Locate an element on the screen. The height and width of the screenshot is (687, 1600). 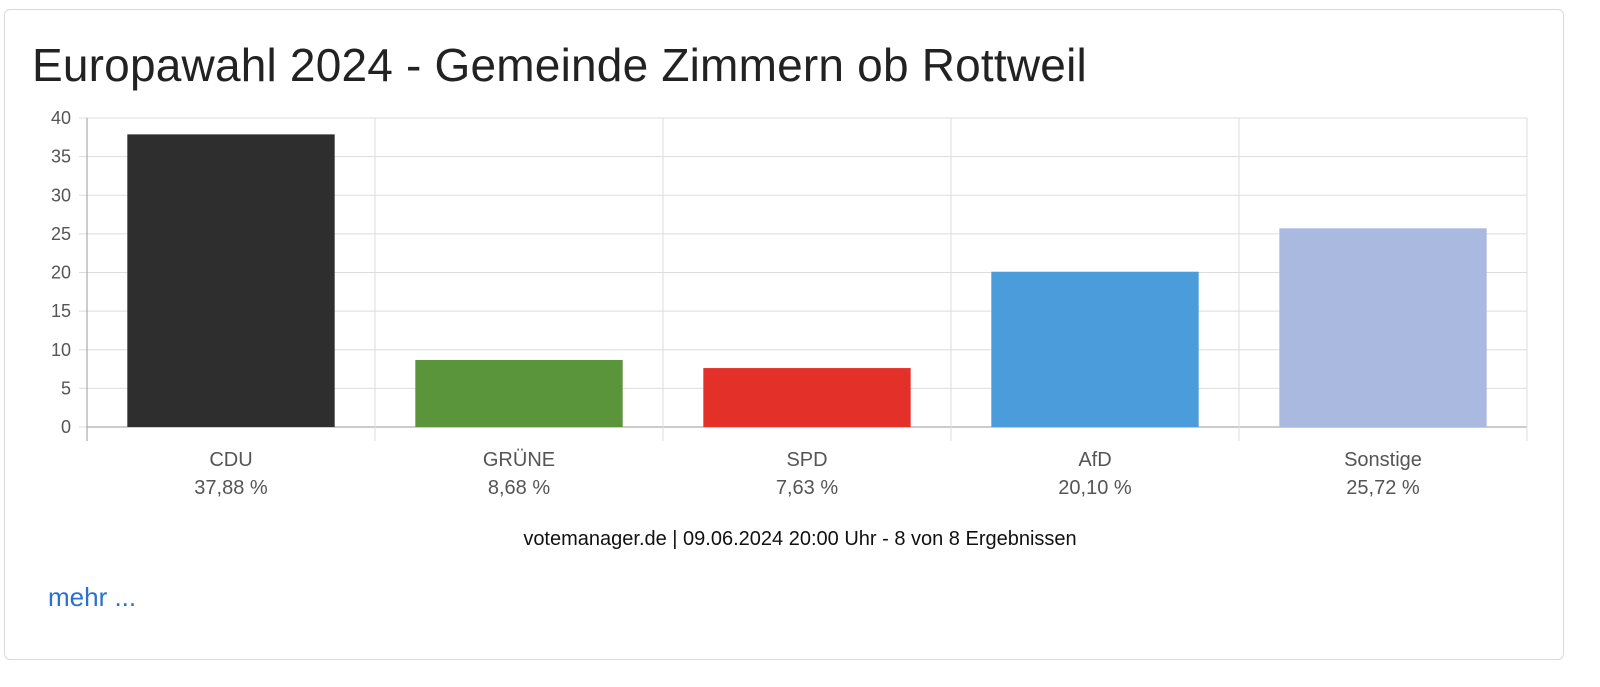
x-category-label: GRÜNE is located at coordinates (519, 460).